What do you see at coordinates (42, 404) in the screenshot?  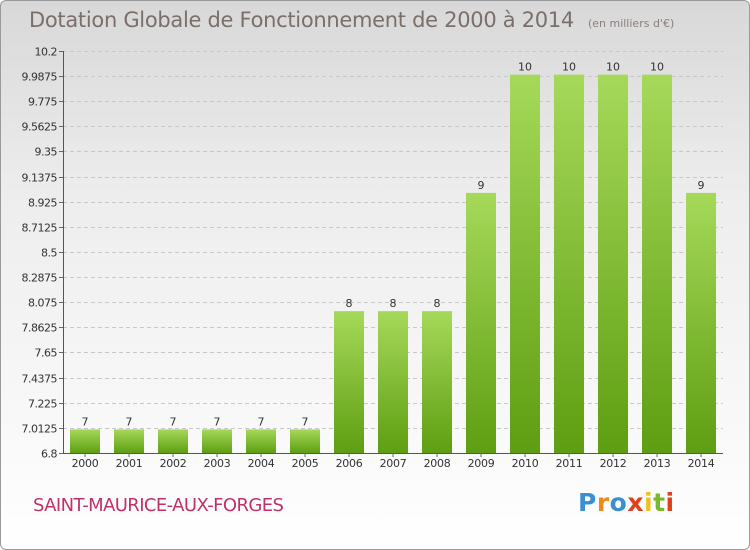 I see `y-tick-label: 7.225` at bounding box center [42, 404].